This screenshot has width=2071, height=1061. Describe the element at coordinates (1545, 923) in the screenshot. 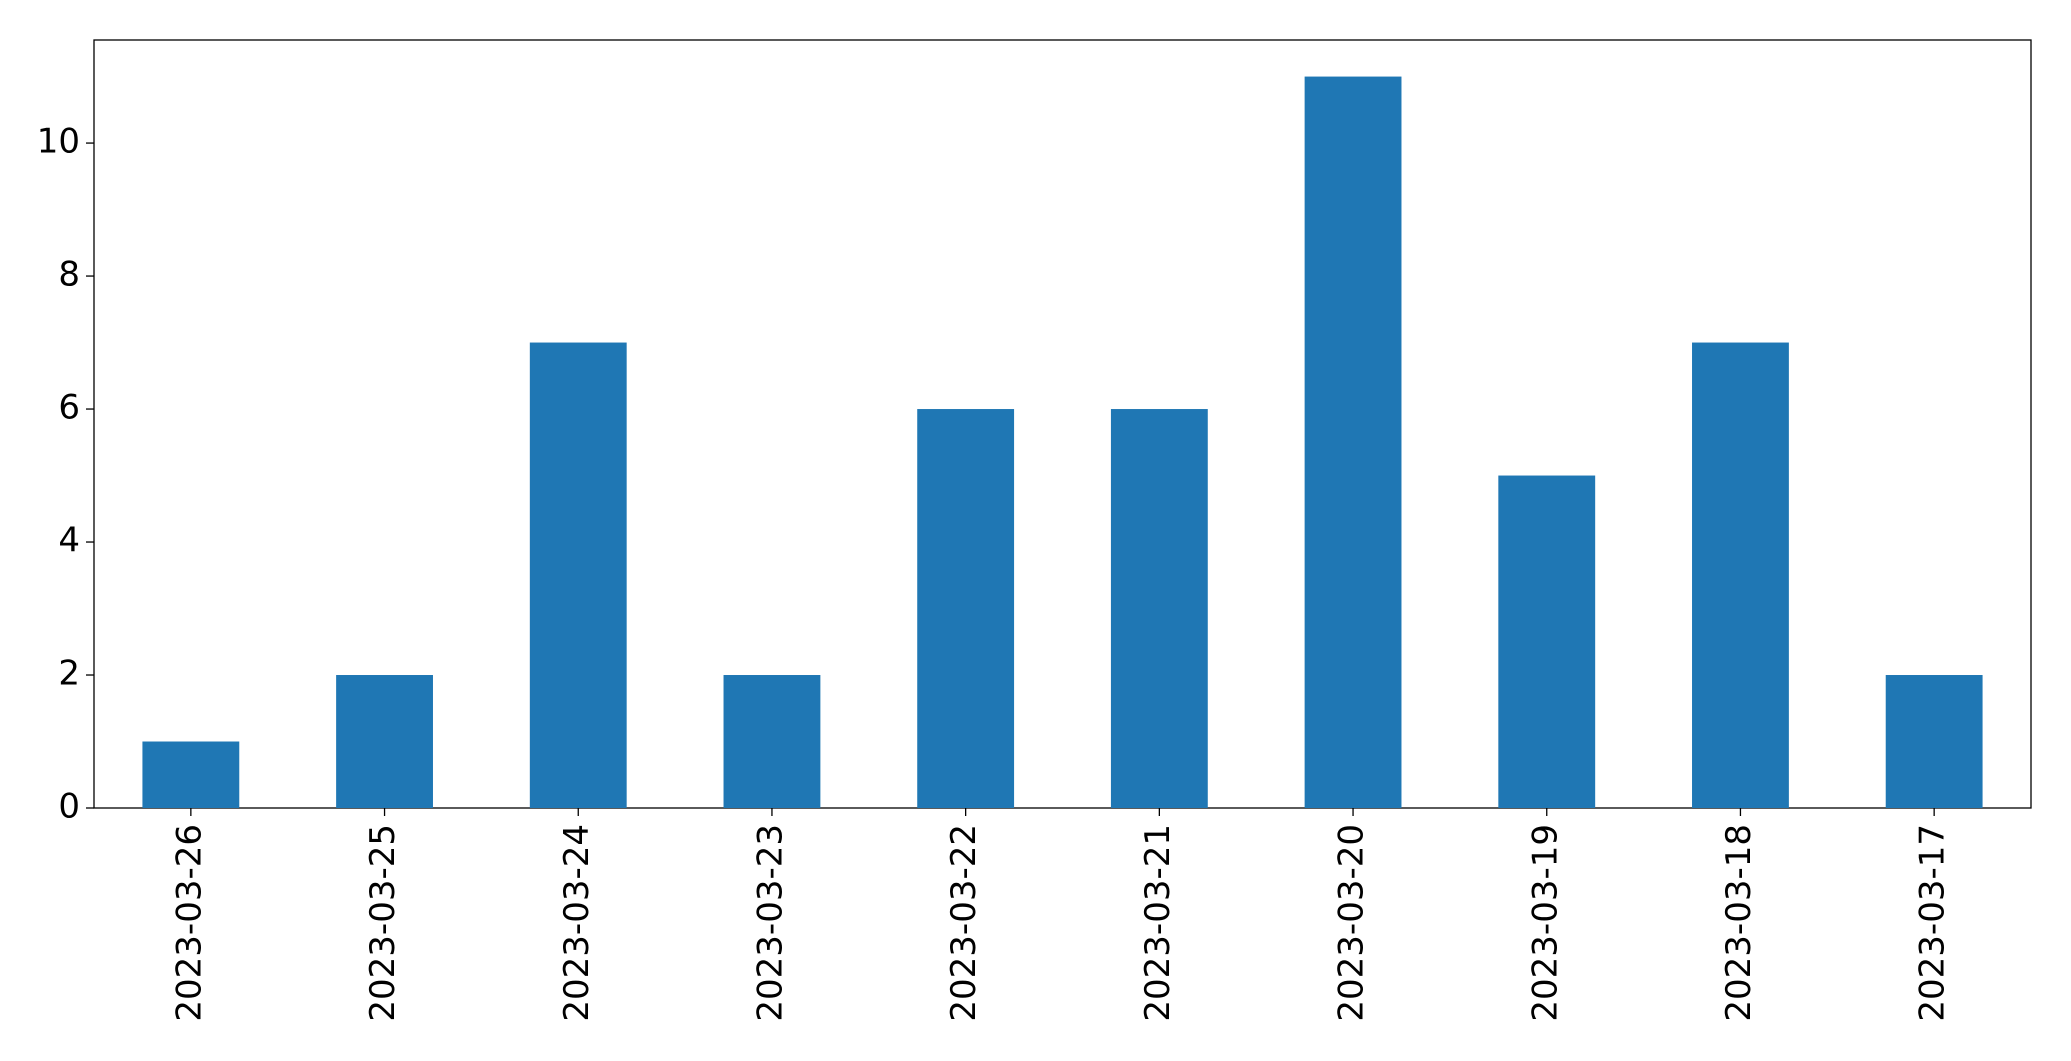

I see `x-tick-label: 2023-03-19` at that location.